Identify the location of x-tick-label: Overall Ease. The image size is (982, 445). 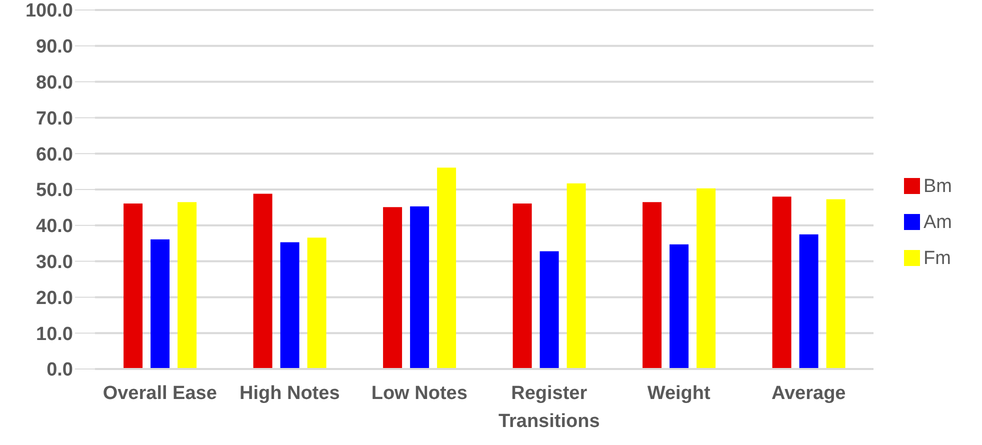
(159, 393).